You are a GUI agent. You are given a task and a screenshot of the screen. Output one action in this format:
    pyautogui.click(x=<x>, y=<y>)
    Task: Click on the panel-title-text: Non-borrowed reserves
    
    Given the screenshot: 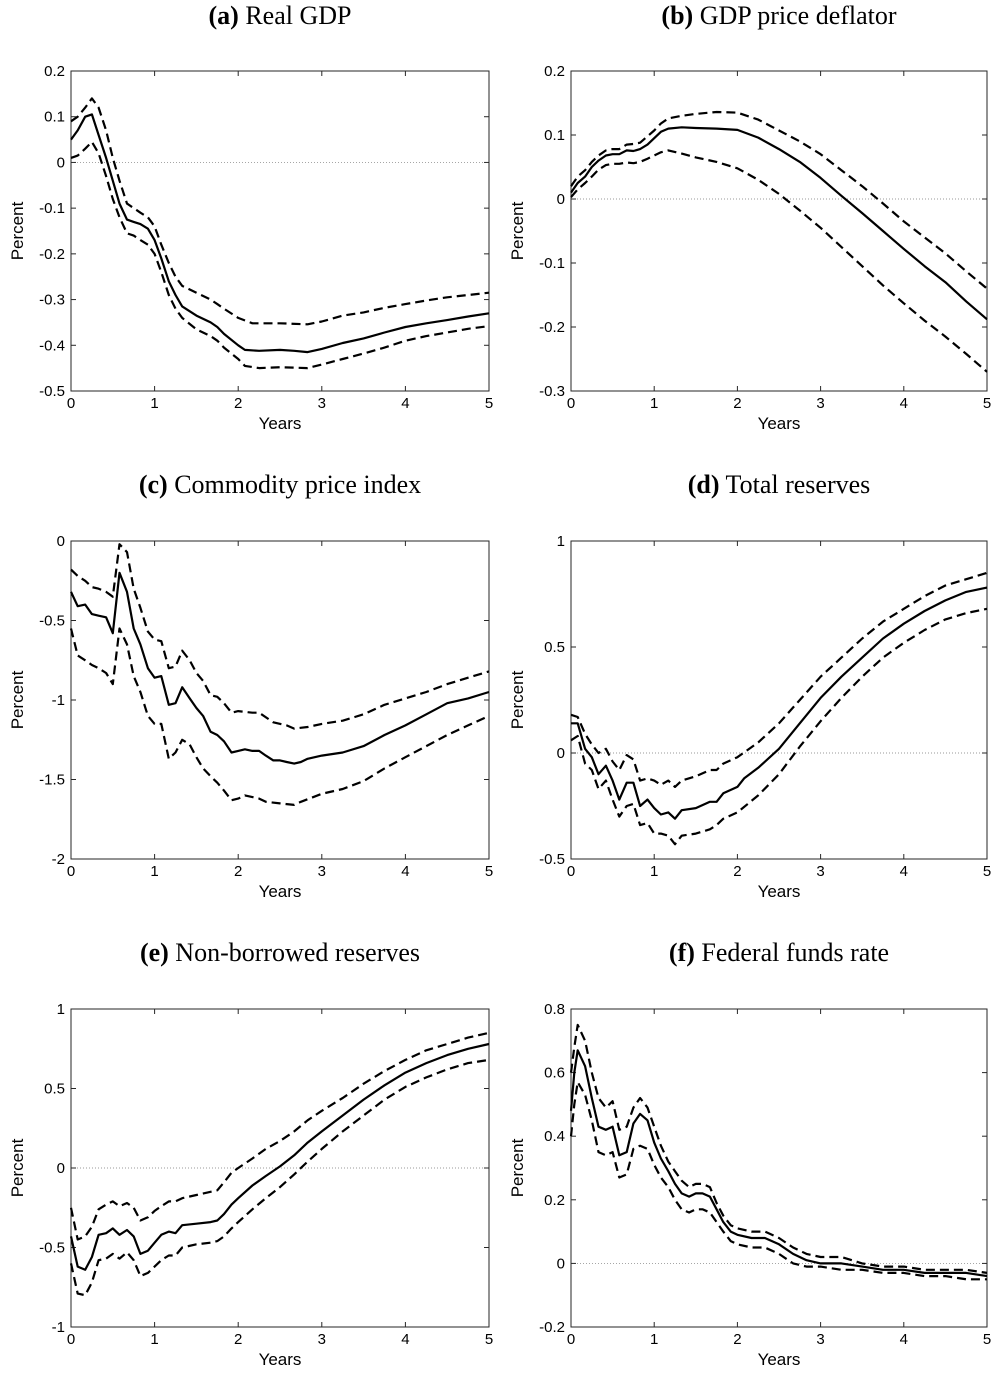 What is the action you would take?
    pyautogui.click(x=294, y=952)
    